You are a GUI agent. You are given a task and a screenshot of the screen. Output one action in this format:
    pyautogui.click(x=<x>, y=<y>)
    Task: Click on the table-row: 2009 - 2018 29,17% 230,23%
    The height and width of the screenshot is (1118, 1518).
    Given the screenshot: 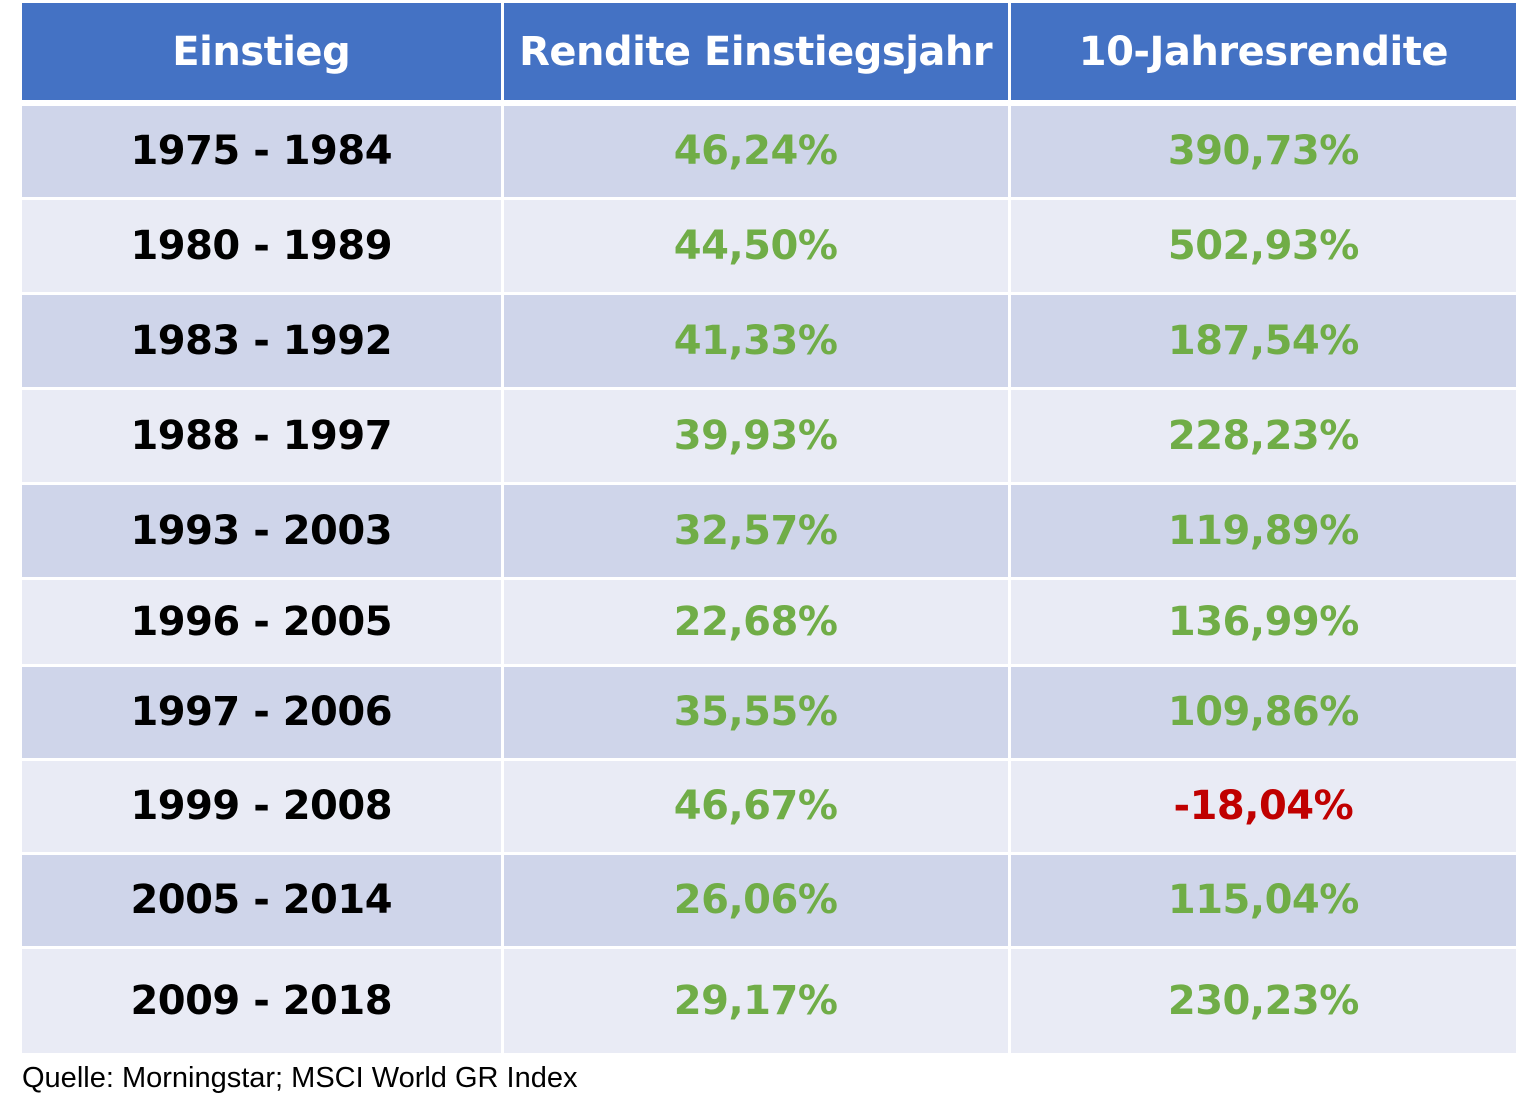 What is the action you would take?
    pyautogui.click(x=769, y=999)
    